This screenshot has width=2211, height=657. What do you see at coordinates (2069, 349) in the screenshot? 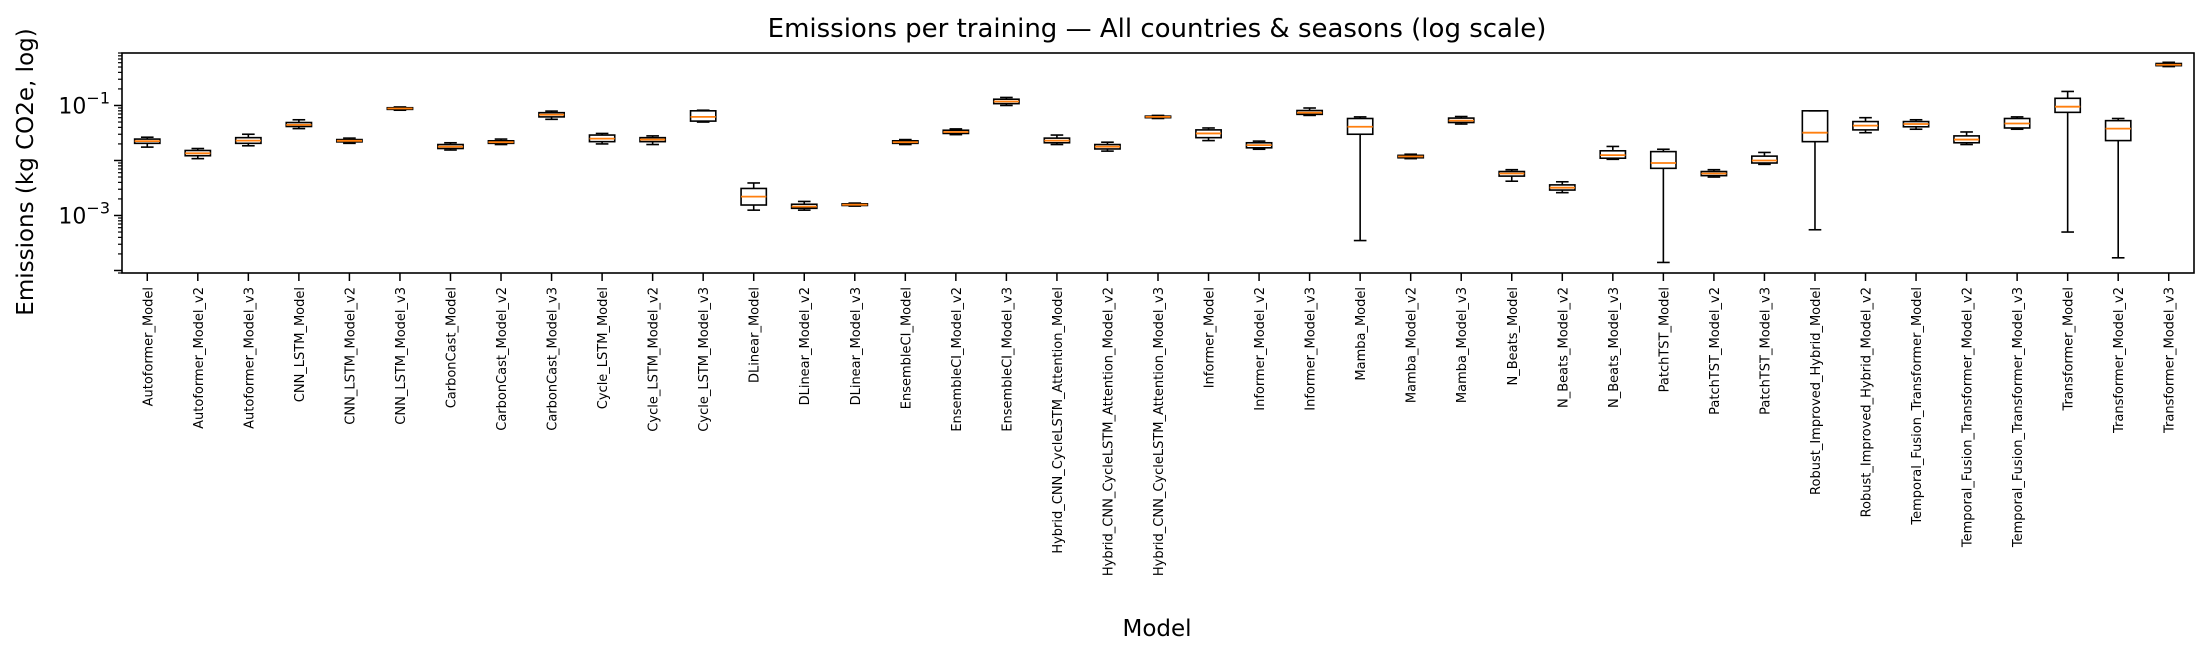
I see `x-tick-label: Transformer_Model` at bounding box center [2069, 349].